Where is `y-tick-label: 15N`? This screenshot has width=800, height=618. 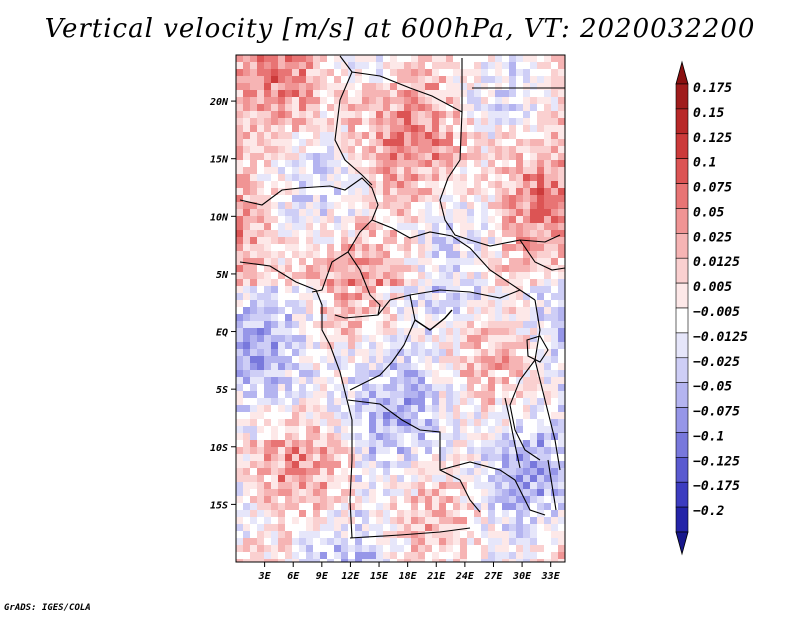
y-tick-label: 15N is located at coordinates (219, 160).